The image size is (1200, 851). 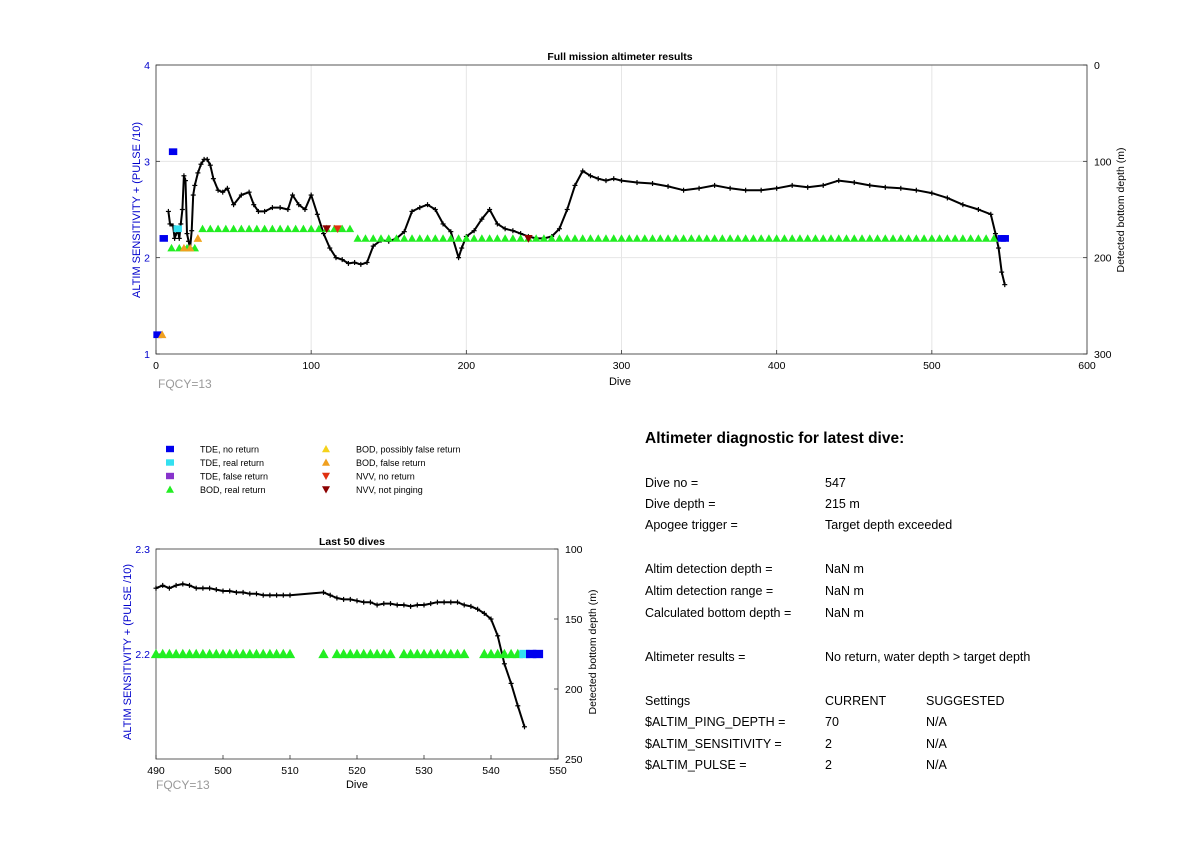 I want to click on legend-label: NVV, no return, so click(x=385, y=477).